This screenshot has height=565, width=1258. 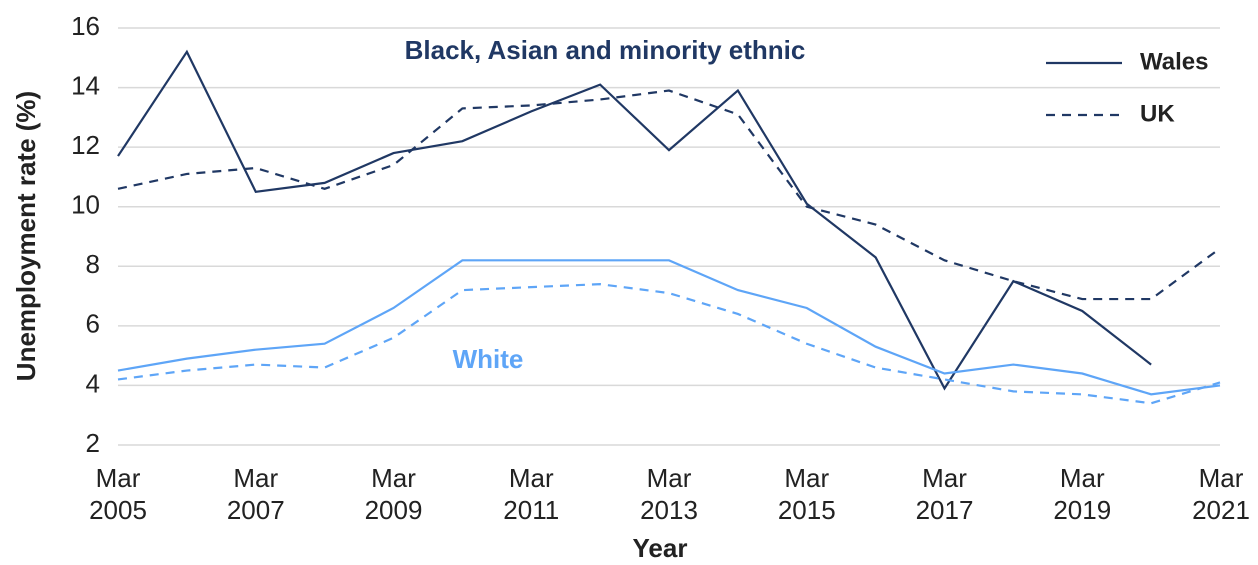 What do you see at coordinates (93, 383) in the screenshot?
I see `y-tick-label: 4` at bounding box center [93, 383].